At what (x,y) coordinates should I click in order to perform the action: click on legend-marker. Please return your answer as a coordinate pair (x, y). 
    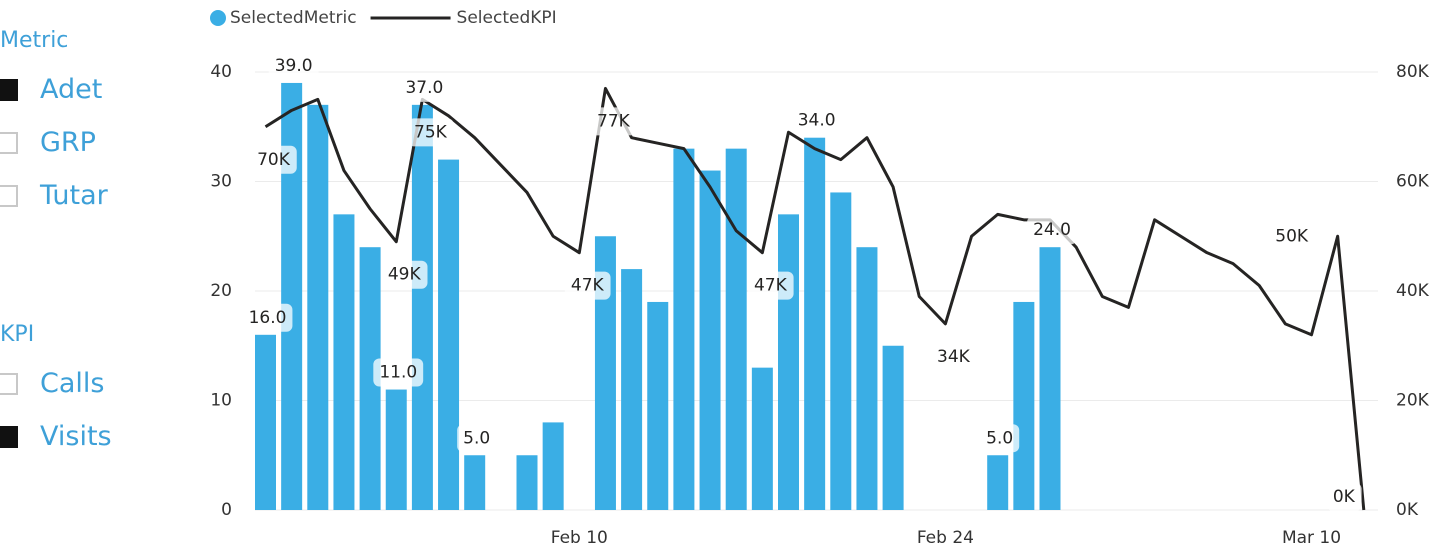
    Looking at the image, I should click on (218, 18).